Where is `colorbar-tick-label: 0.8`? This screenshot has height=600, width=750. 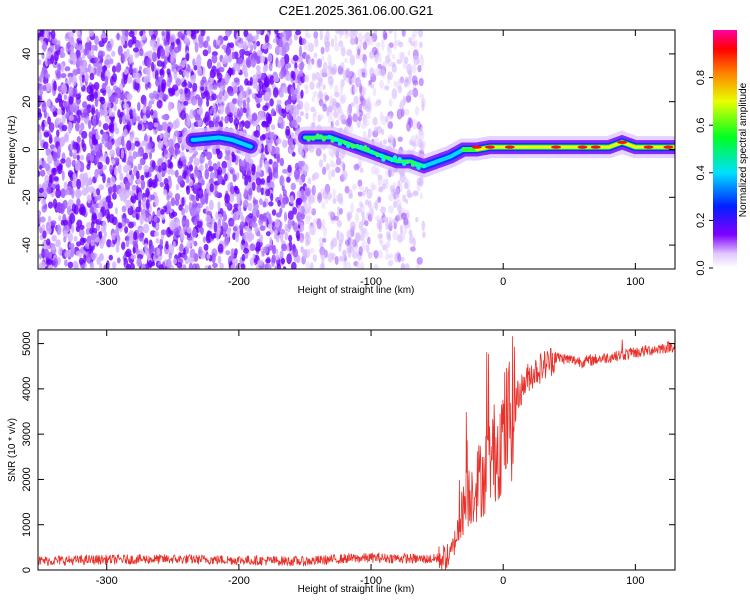
colorbar-tick-label: 0.8 is located at coordinates (701, 77).